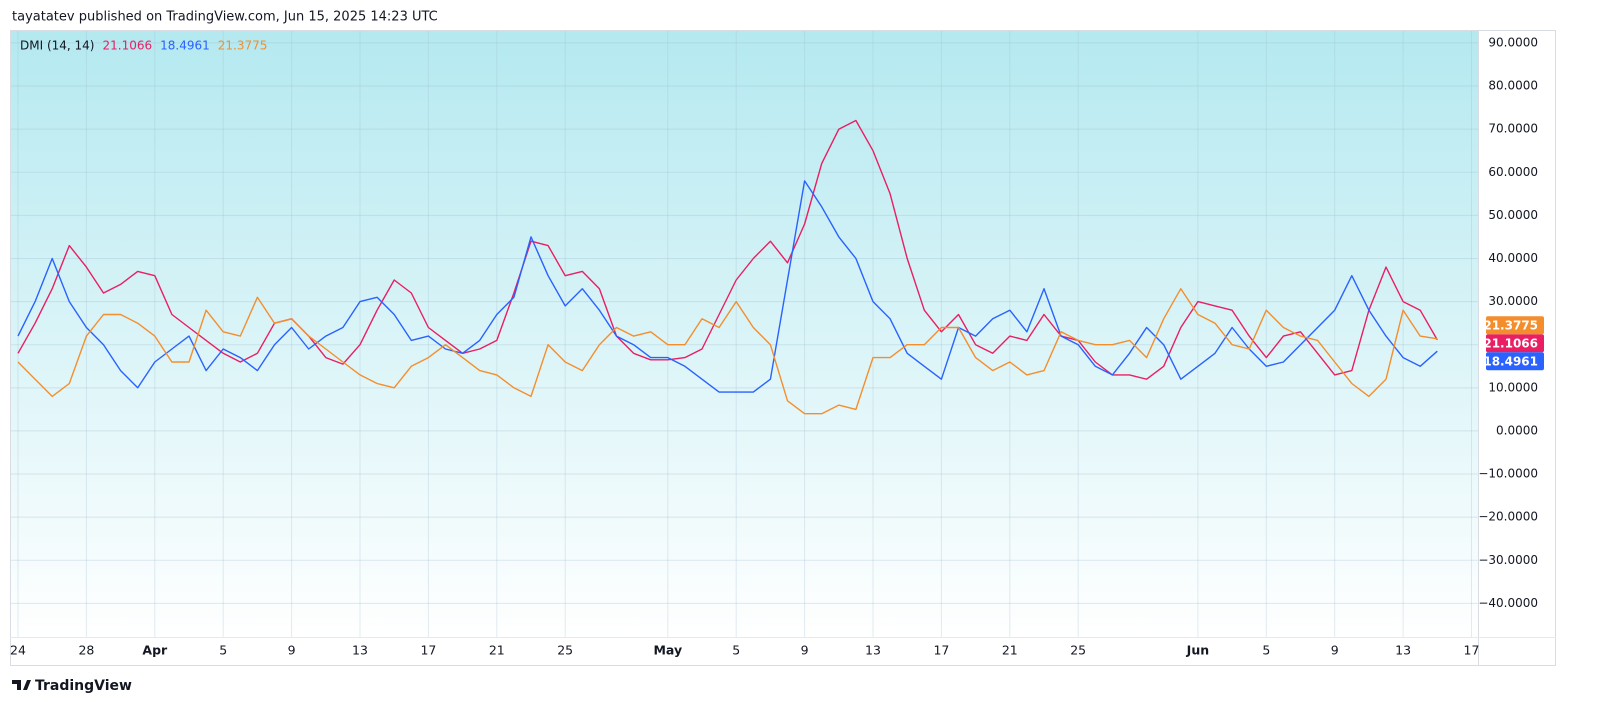 This screenshot has width=1600, height=718. Describe the element at coordinates (1508, 517) in the screenshot. I see `y-tick-label: −20.0000` at that location.